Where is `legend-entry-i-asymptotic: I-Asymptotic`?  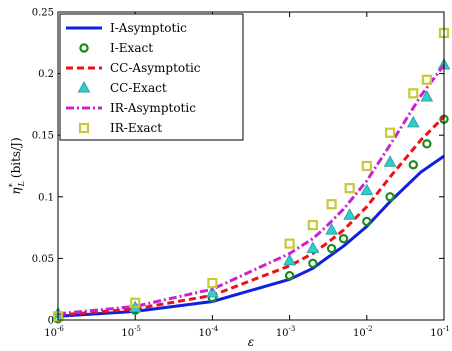
legend-entry-i-asymptotic: I-Asymptotic is located at coordinates (126, 28).